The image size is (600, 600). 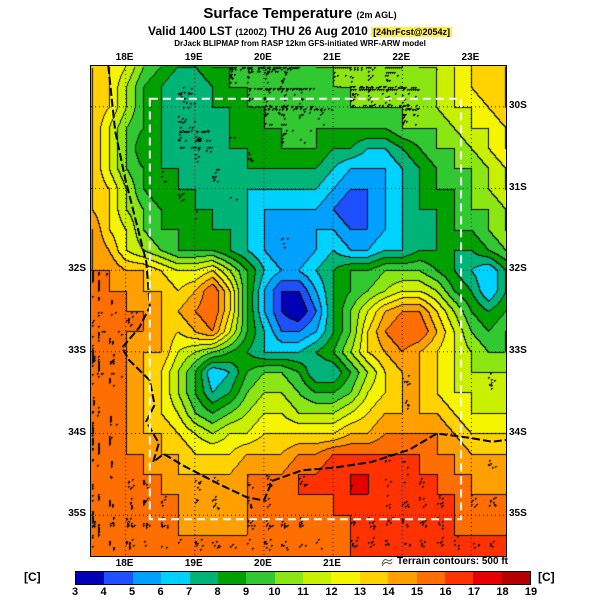 What do you see at coordinates (360, 592) in the screenshot?
I see `colorbar-tick: 13` at bounding box center [360, 592].